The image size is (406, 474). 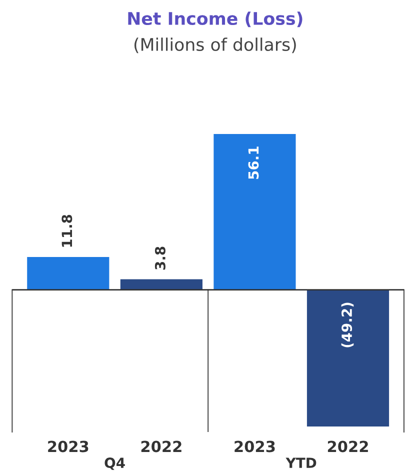 What do you see at coordinates (253, 162) in the screenshot?
I see `data-label: 56.1` at bounding box center [253, 162].